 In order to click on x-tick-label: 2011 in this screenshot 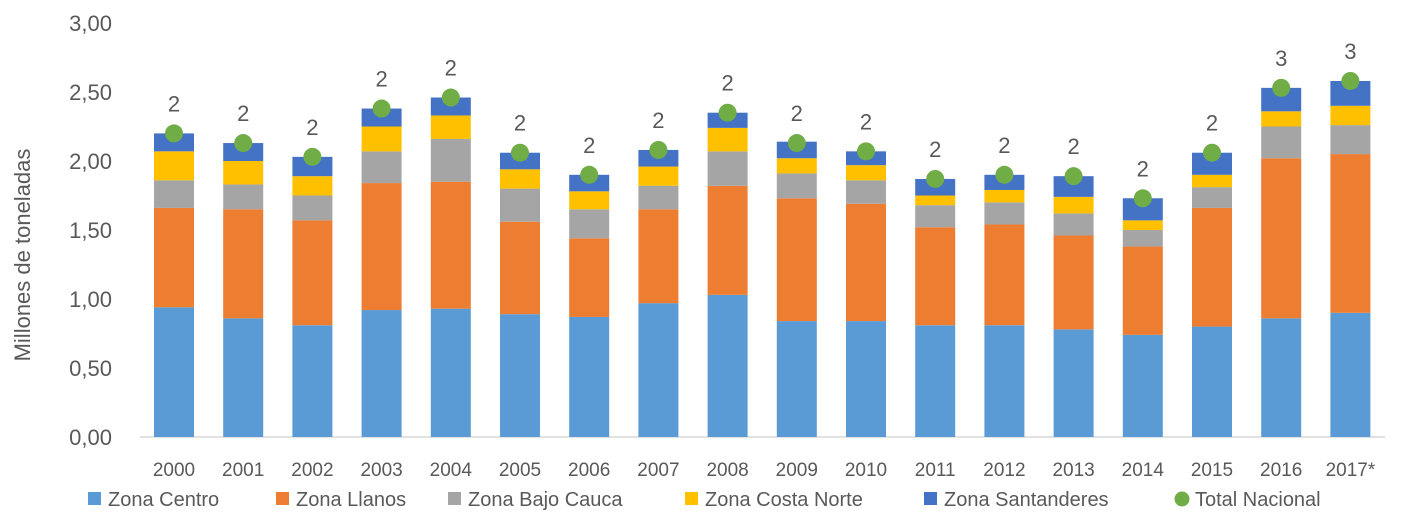, I will do `click(935, 470)`.